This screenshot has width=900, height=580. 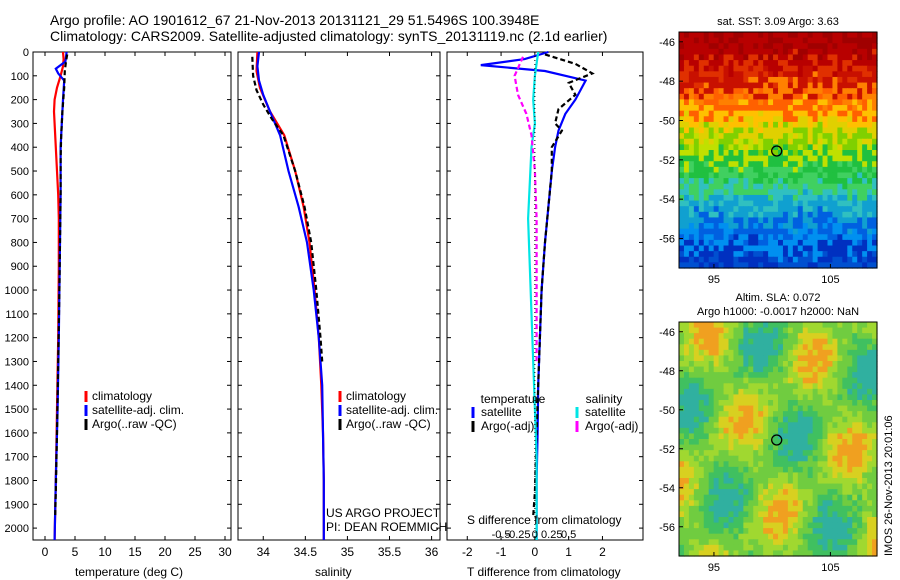 What do you see at coordinates (533, 295) in the screenshot?
I see `difference-series-s-satellite` at bounding box center [533, 295].